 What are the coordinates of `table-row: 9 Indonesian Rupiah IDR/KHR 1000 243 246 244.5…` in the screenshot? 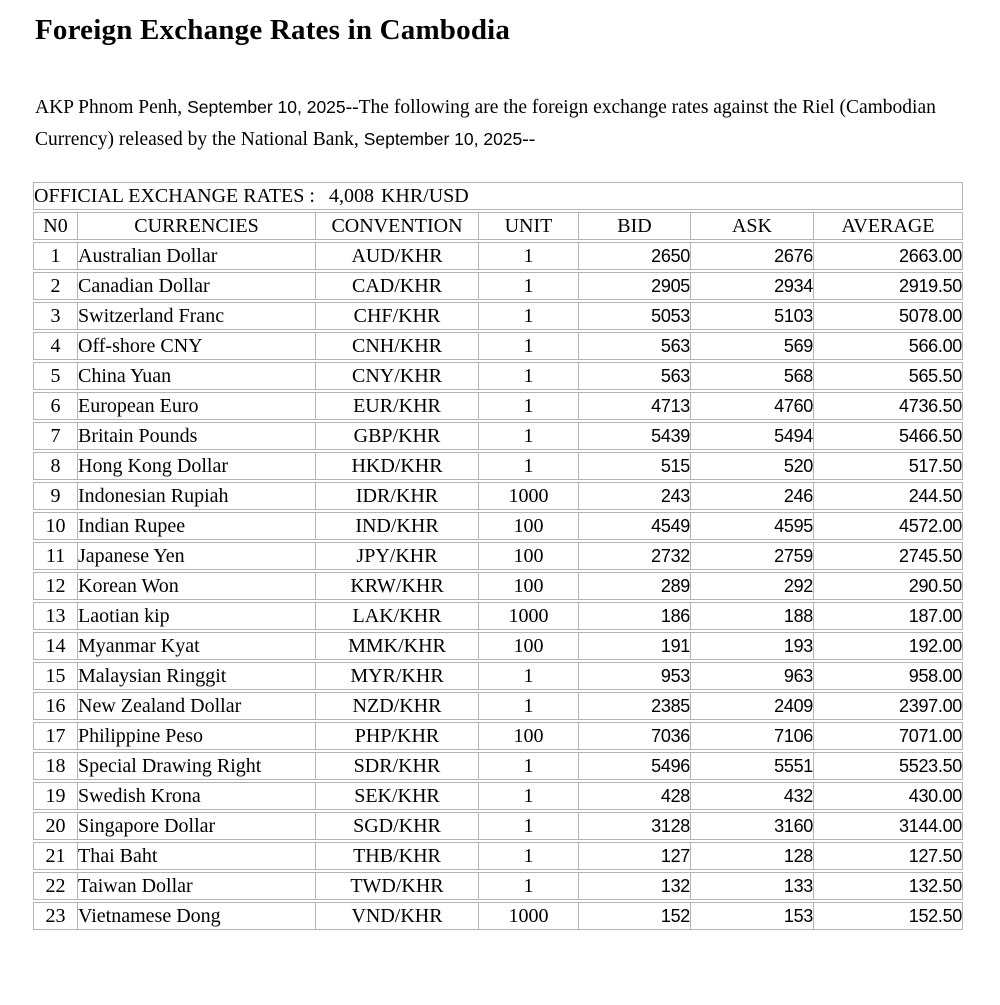 It's located at (498, 496).